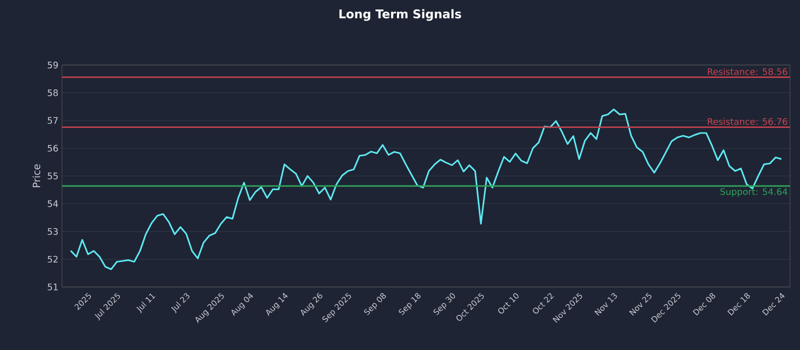 Image resolution: width=800 pixels, height=350 pixels. I want to click on y-tick-label: 52, so click(53, 259).